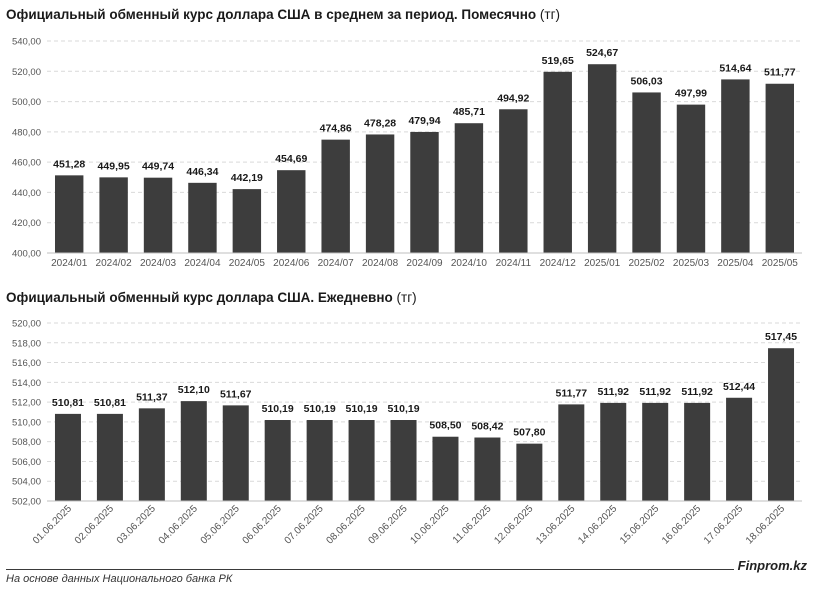 This screenshot has height=590, width=815. What do you see at coordinates (602, 263) in the screenshot?
I see `x-tick-label: 2025/01` at bounding box center [602, 263].